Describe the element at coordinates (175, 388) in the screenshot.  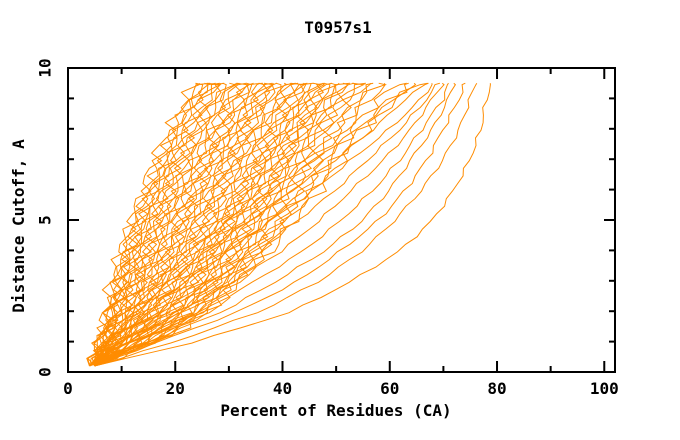
I see `x-tick-label: 20` at that location.